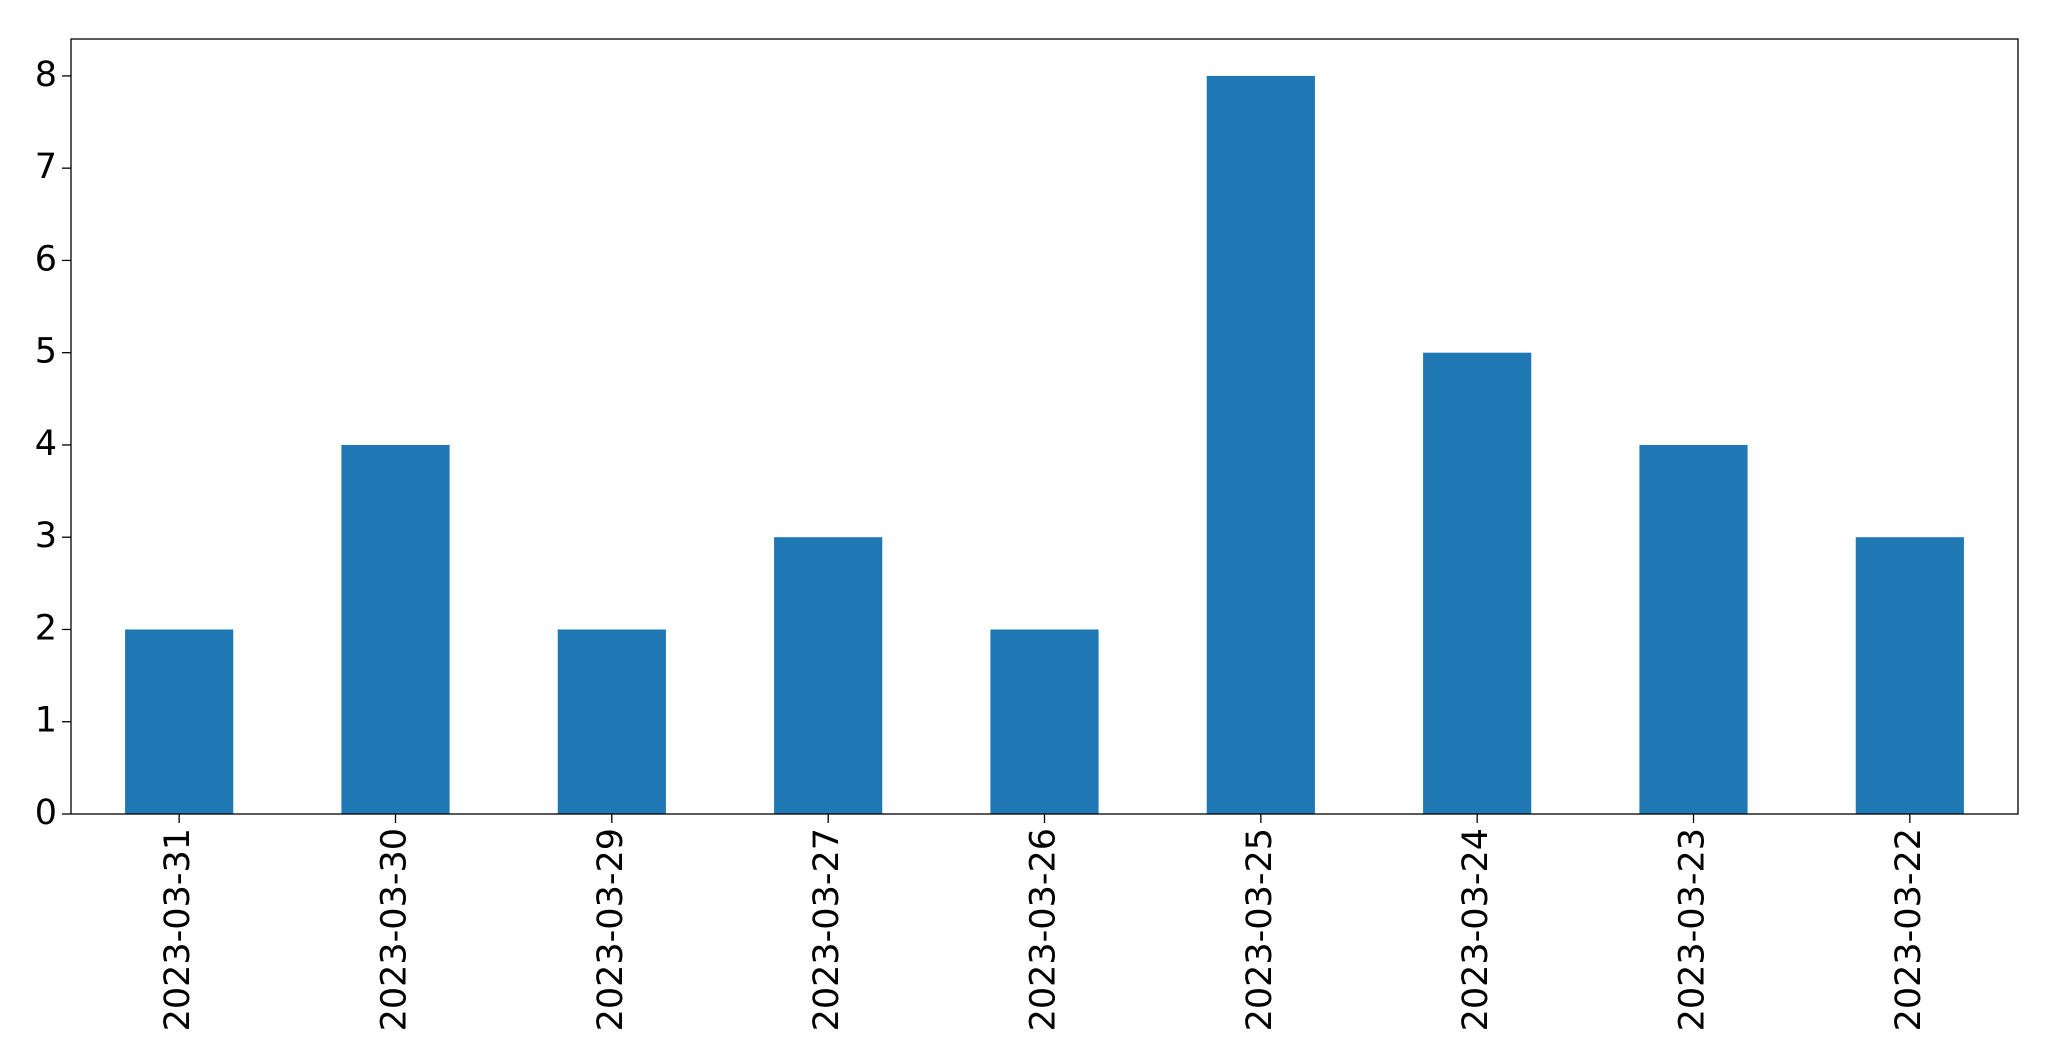  What do you see at coordinates (611, 929) in the screenshot?
I see `x-tick-label: 2023-03-29` at bounding box center [611, 929].